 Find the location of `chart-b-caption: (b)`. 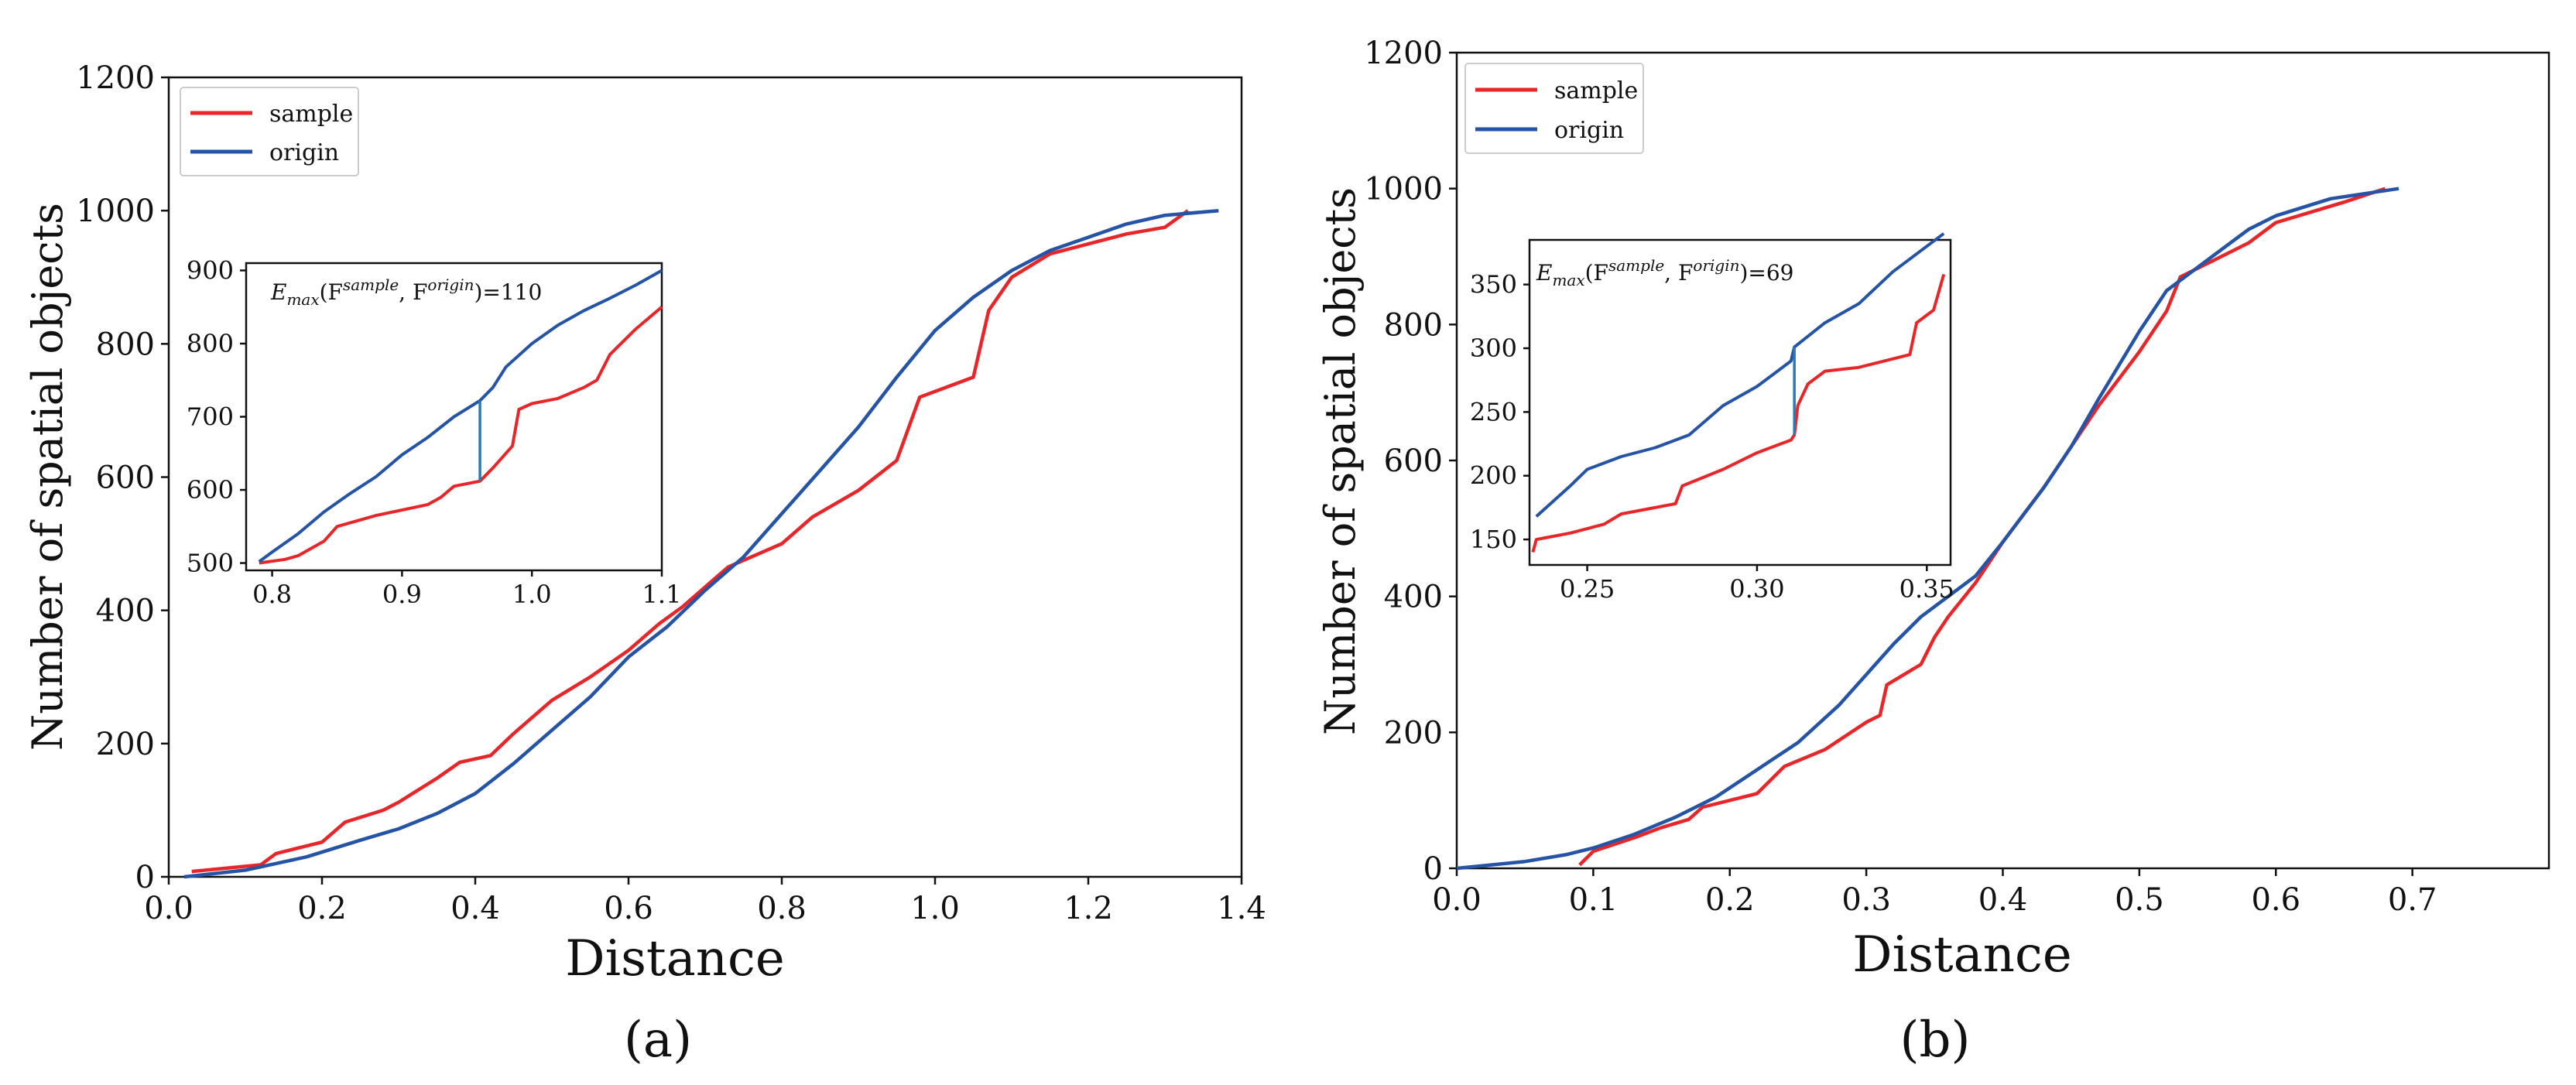

chart-b-caption: (b) is located at coordinates (1936, 1040).